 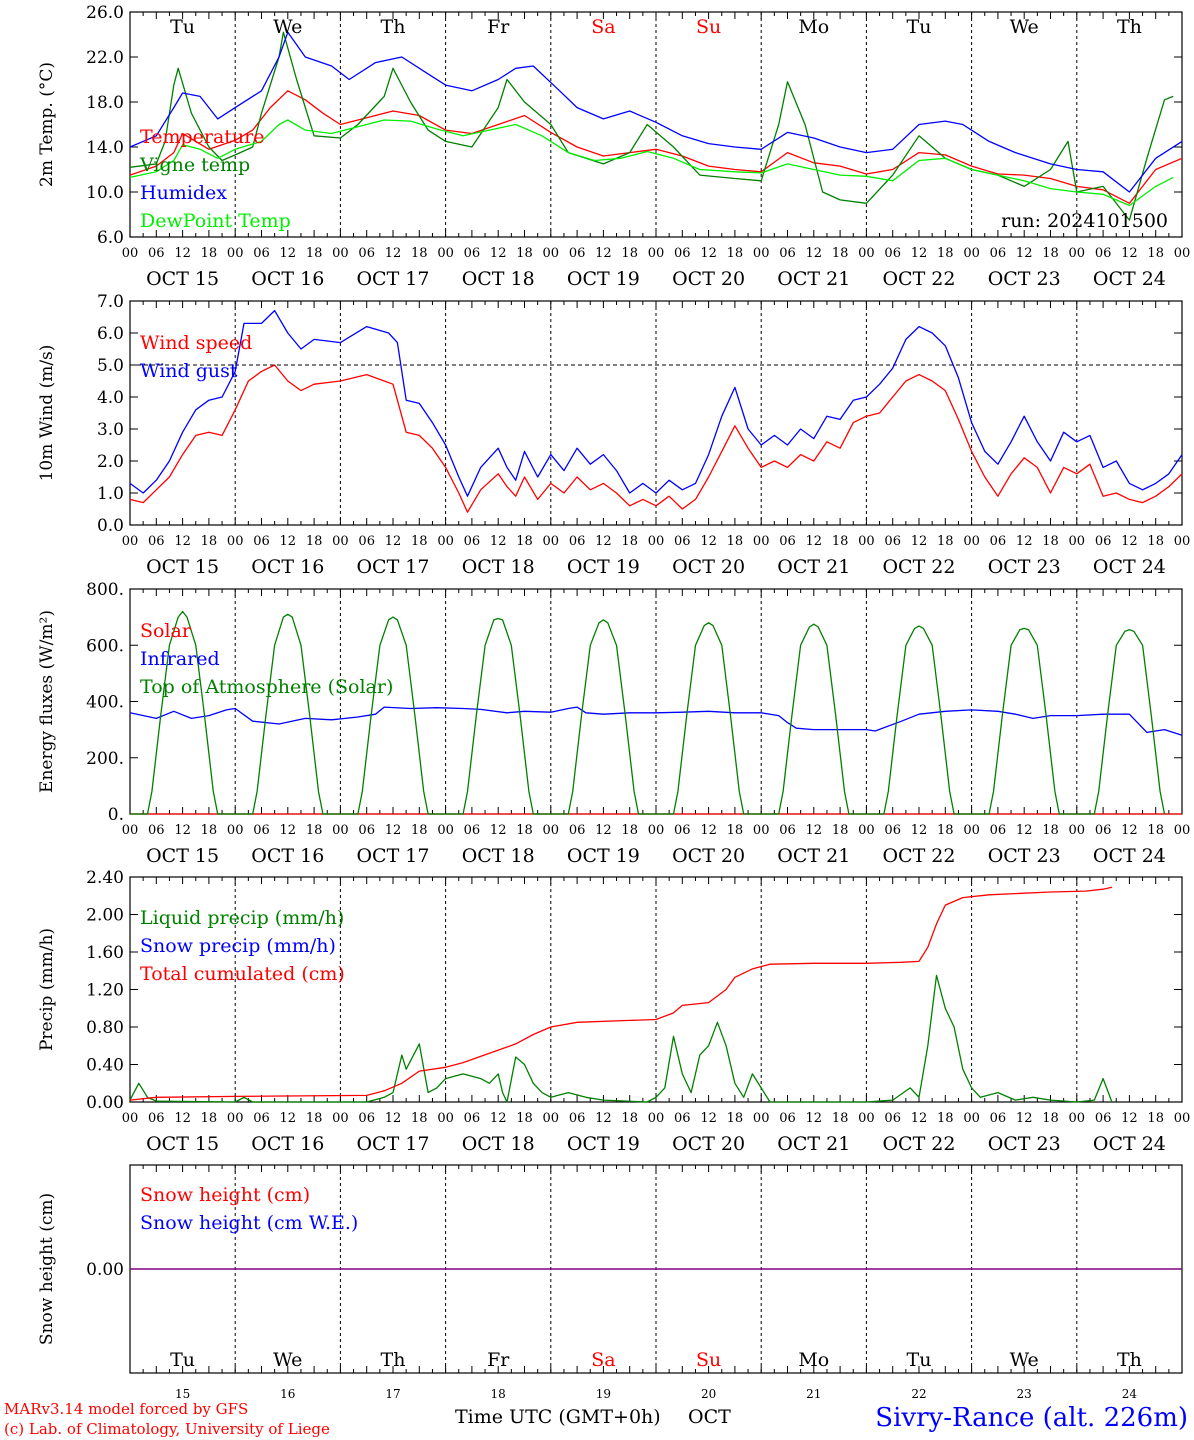 What do you see at coordinates (110, 430) in the screenshot?
I see `y-tick-label: 3.0` at bounding box center [110, 430].